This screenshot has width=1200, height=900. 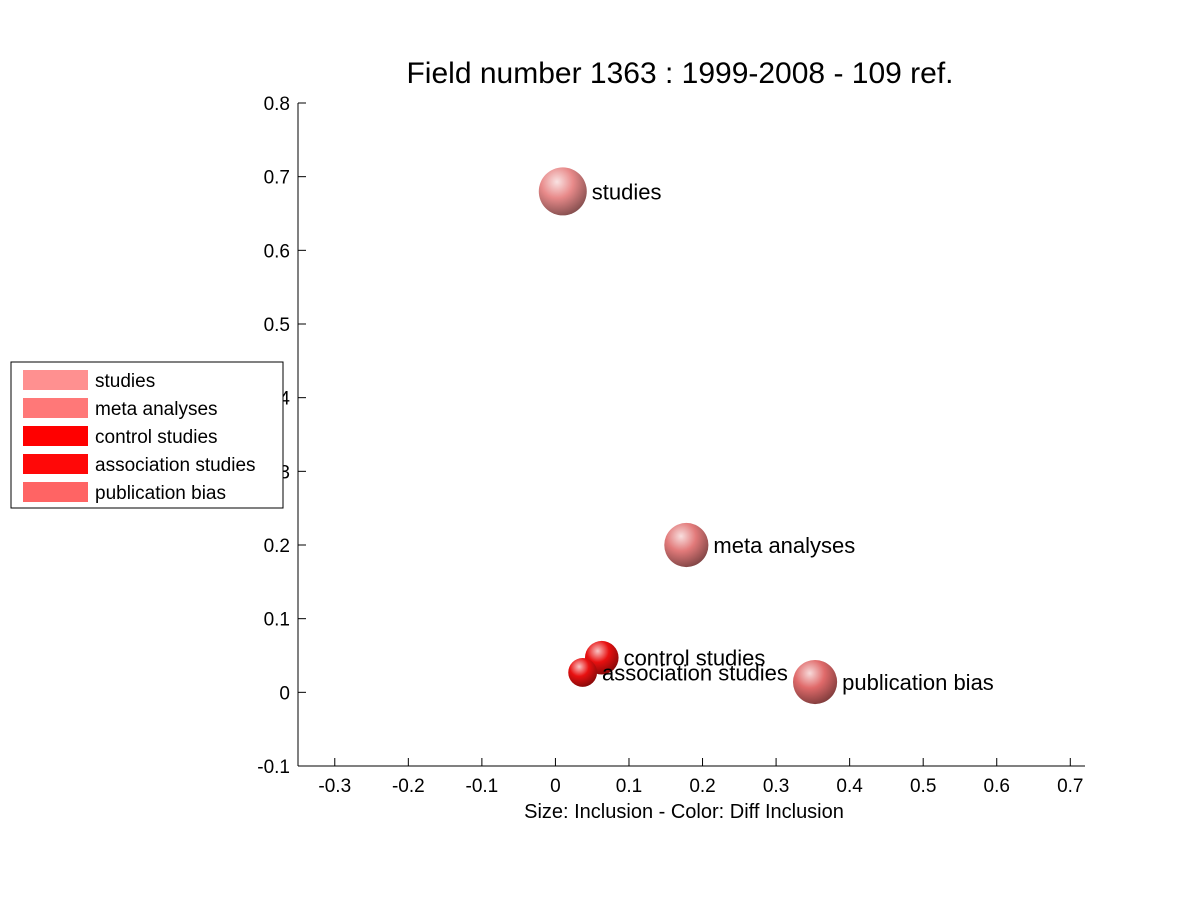 I want to click on legend-entry: meta analyses, so click(x=156, y=409).